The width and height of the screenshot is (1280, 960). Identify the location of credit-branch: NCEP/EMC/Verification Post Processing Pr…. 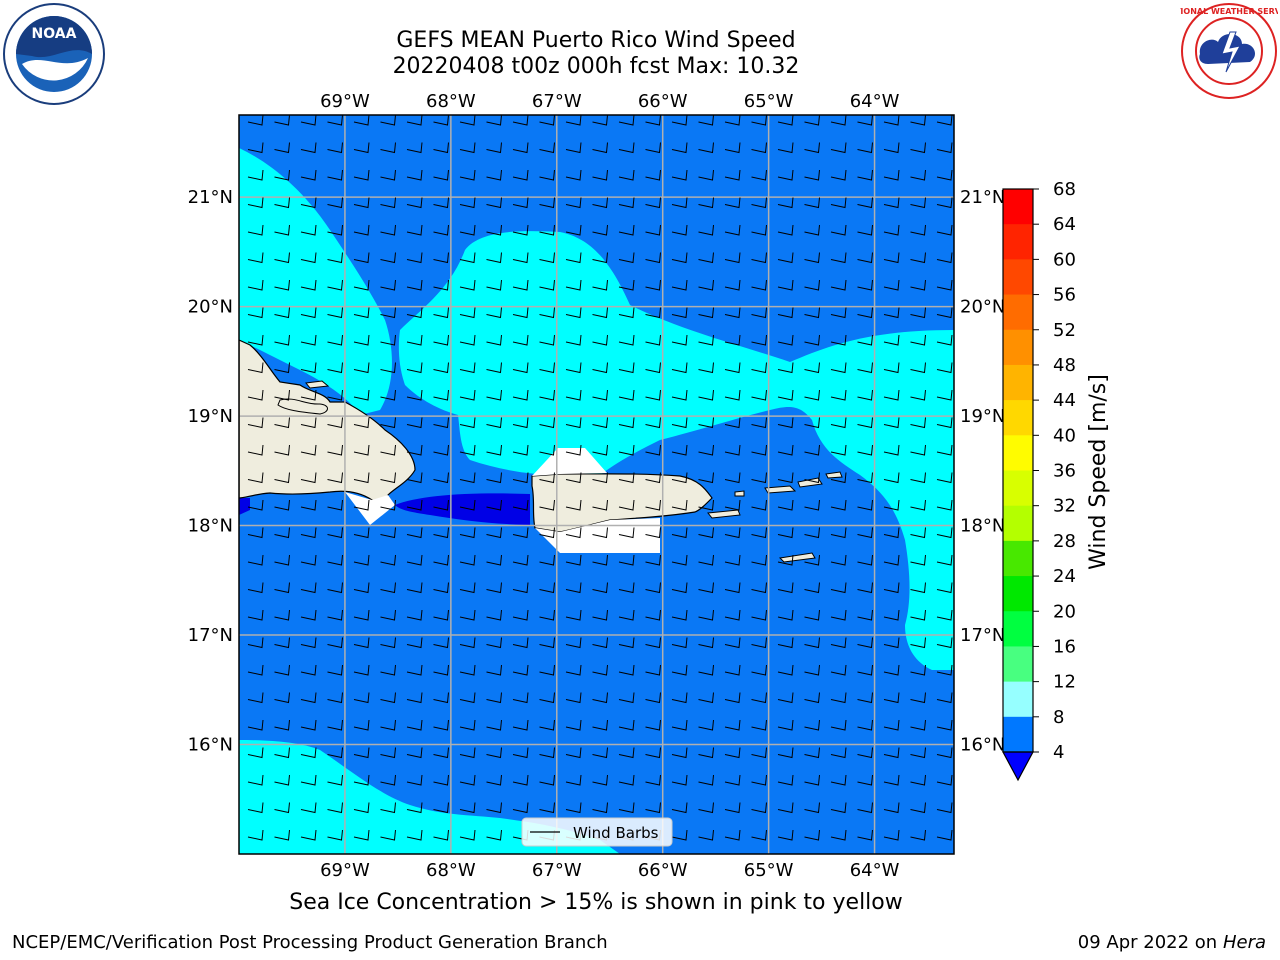
(310, 942).